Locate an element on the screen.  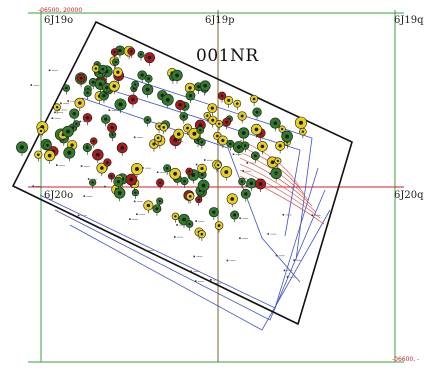
grid-label-top-middle: 6J19p is located at coordinates (220, 20).